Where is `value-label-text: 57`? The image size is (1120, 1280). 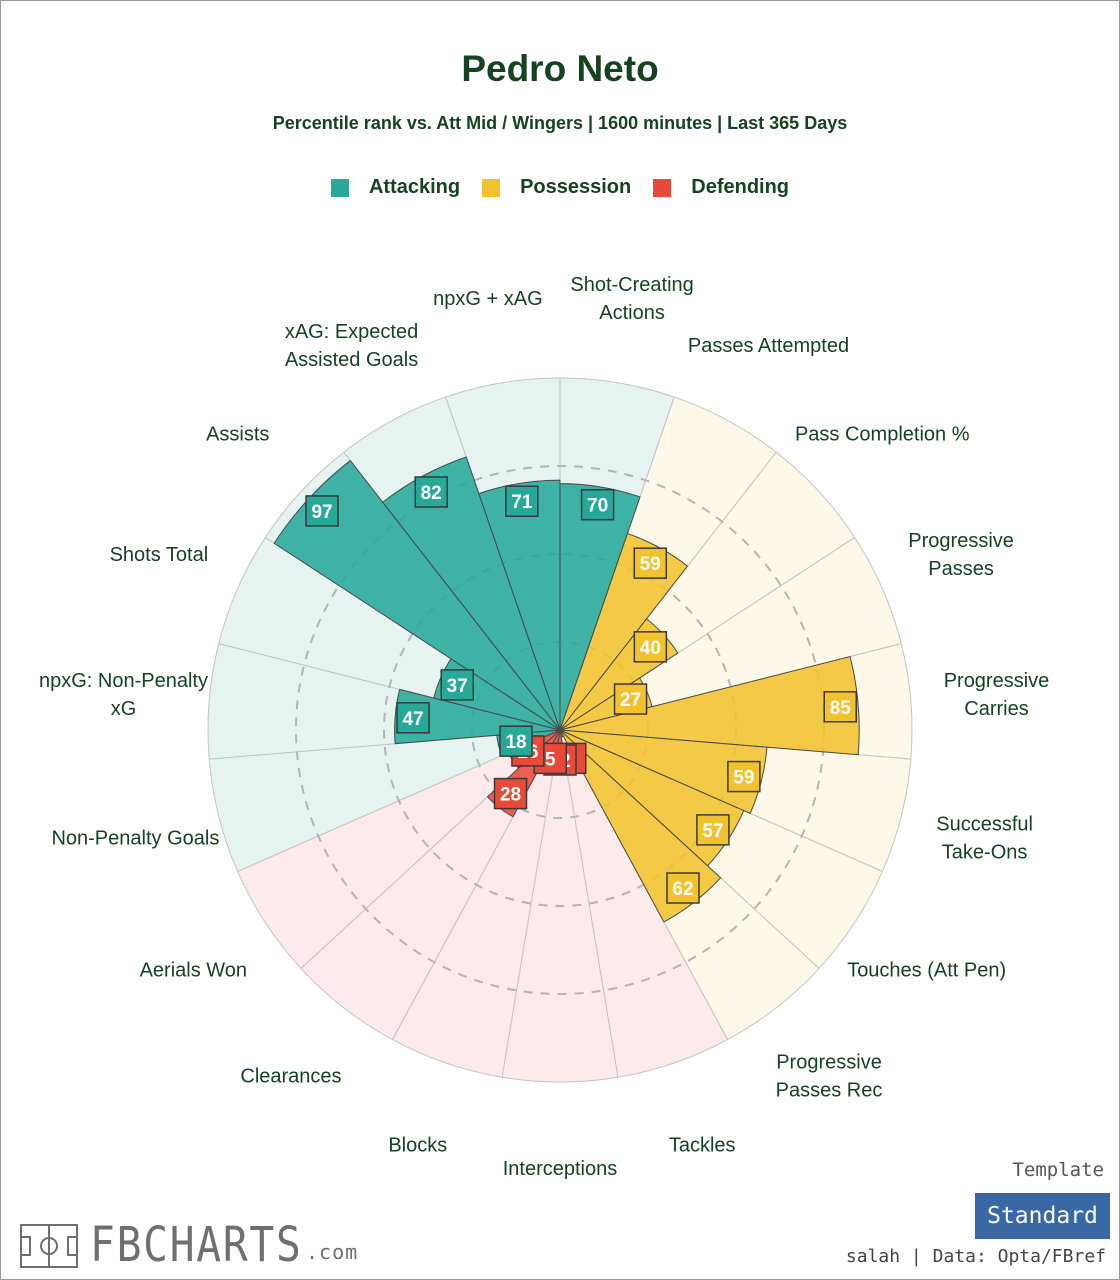 value-label-text: 57 is located at coordinates (712, 831).